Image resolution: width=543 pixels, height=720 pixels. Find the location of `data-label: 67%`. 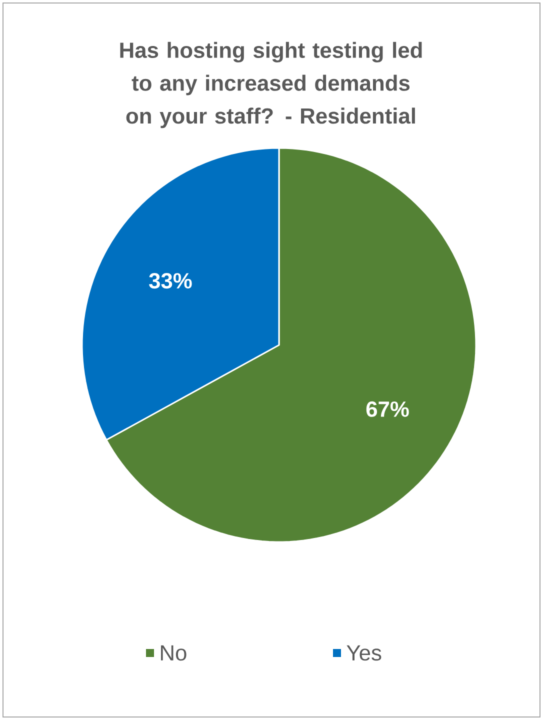

data-label: 67% is located at coordinates (387, 409).